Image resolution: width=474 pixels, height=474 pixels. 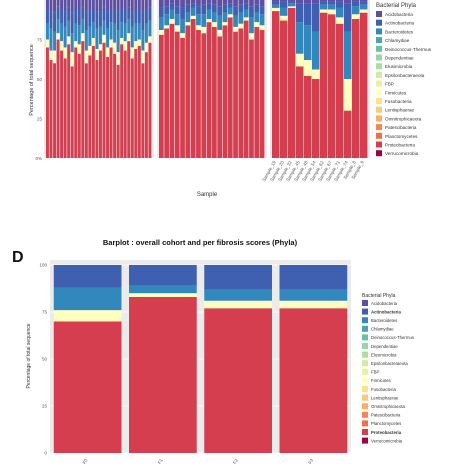 What do you see at coordinates (365, 320) in the screenshot?
I see `bottom-legend-swatch-bacteroidetes` at bounding box center [365, 320].